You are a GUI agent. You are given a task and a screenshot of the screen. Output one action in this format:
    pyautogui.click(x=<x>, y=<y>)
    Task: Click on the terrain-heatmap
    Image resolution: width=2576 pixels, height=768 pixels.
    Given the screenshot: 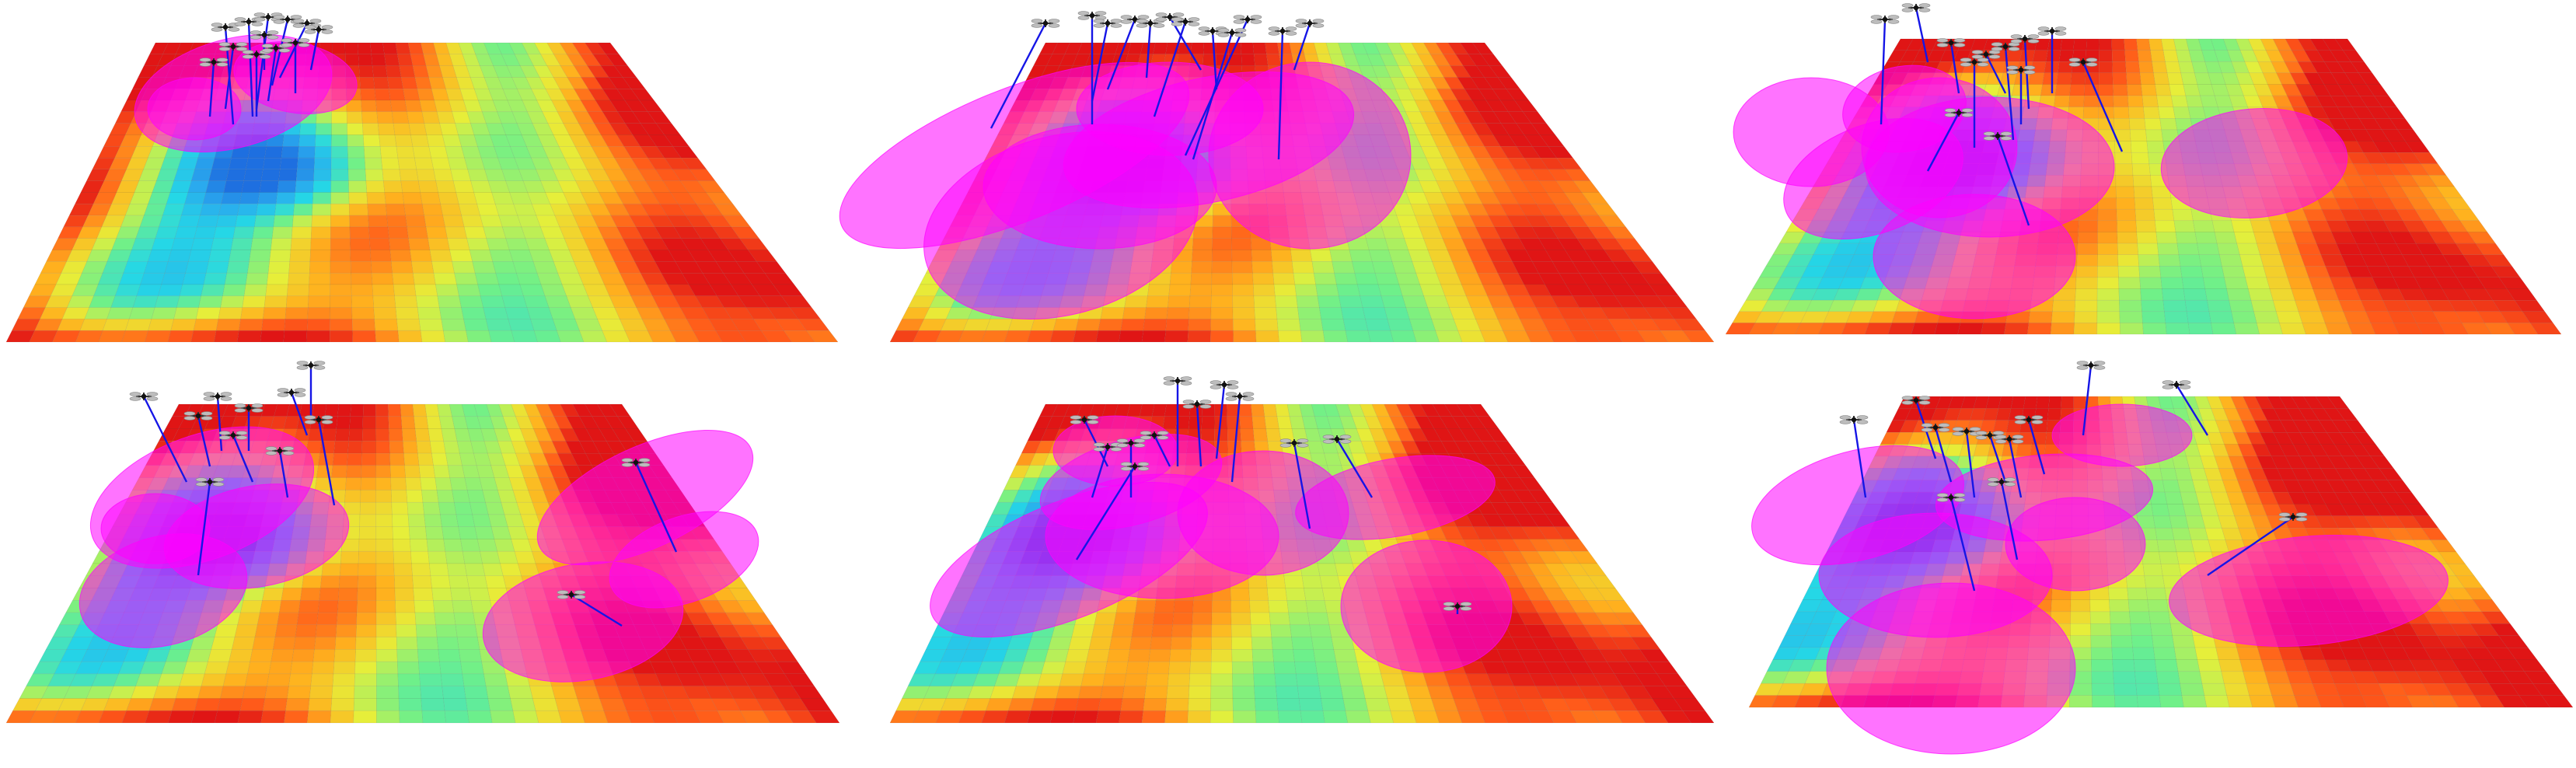 What is the action you would take?
    pyautogui.click(x=422, y=192)
    